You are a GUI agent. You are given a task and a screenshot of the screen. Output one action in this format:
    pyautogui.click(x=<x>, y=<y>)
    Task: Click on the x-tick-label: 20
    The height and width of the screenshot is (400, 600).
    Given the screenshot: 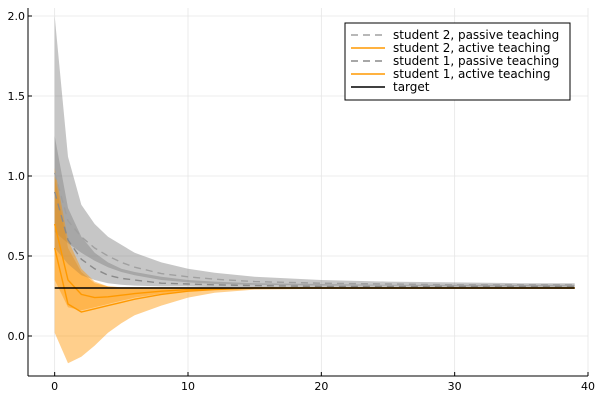 What is the action you would take?
    pyautogui.click(x=321, y=386)
    